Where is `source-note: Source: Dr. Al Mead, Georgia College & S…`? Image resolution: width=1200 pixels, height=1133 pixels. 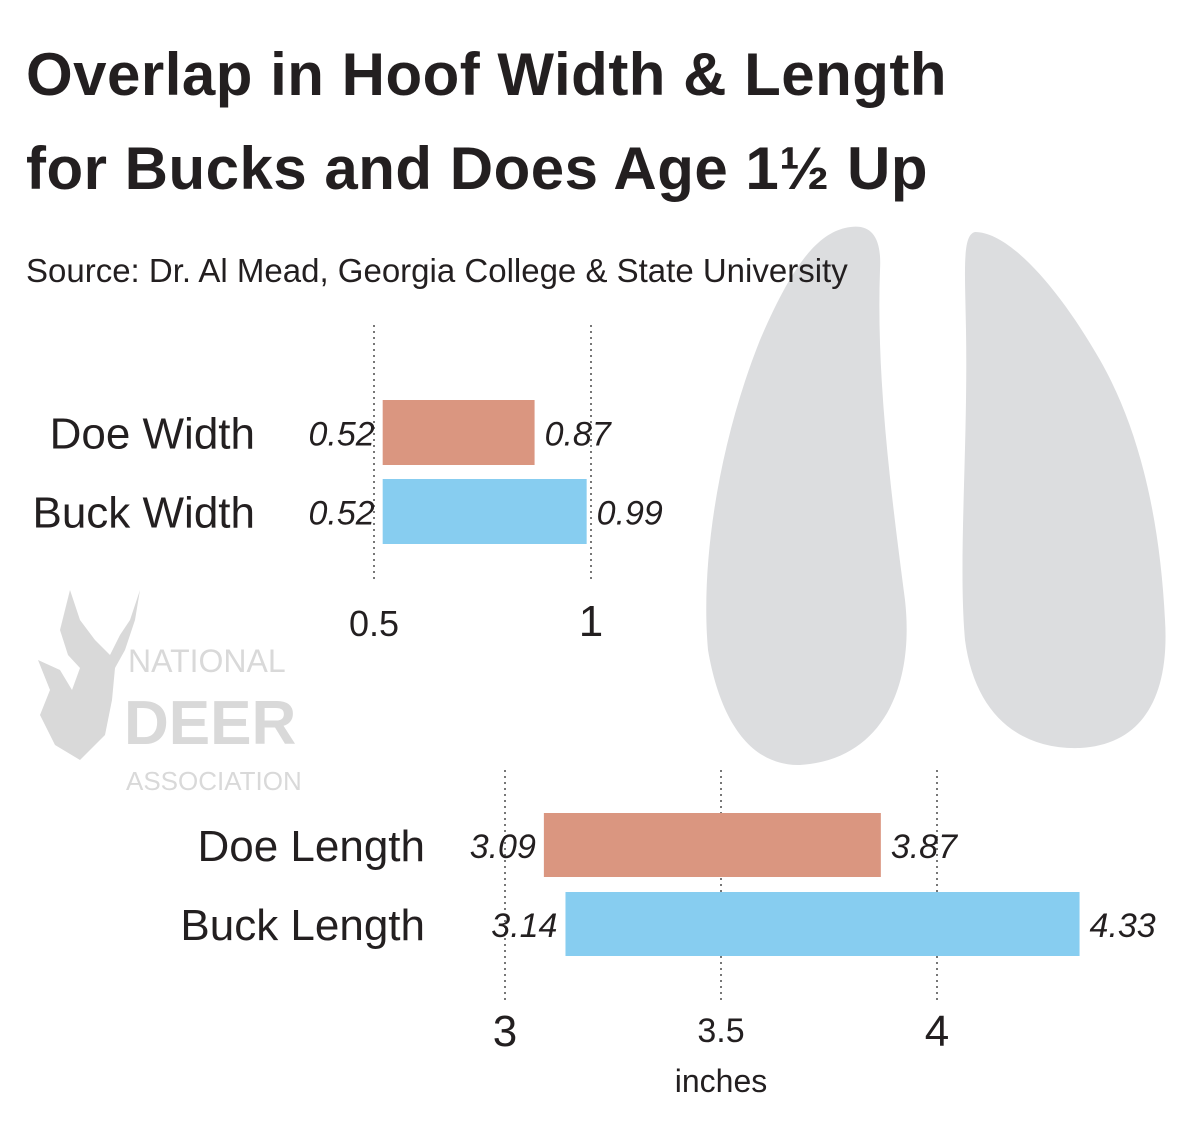
source-note: Source: Dr. Al Mead, Georgia College & S… is located at coordinates (437, 270).